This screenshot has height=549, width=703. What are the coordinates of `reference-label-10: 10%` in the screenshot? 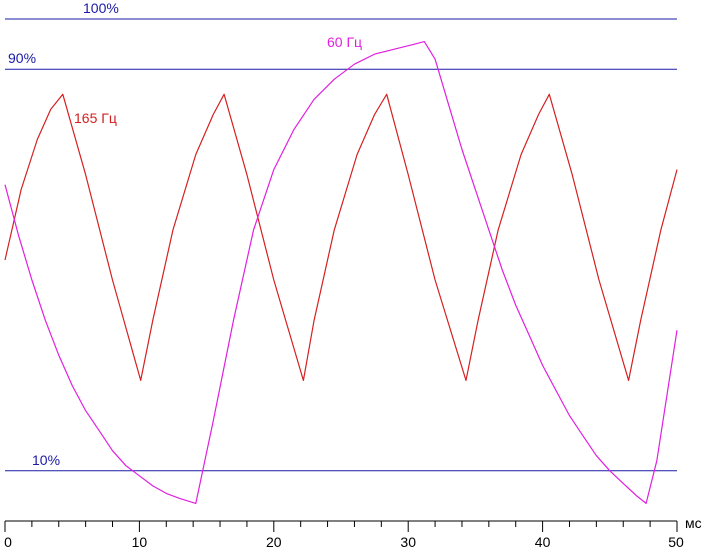 It's located at (46, 460).